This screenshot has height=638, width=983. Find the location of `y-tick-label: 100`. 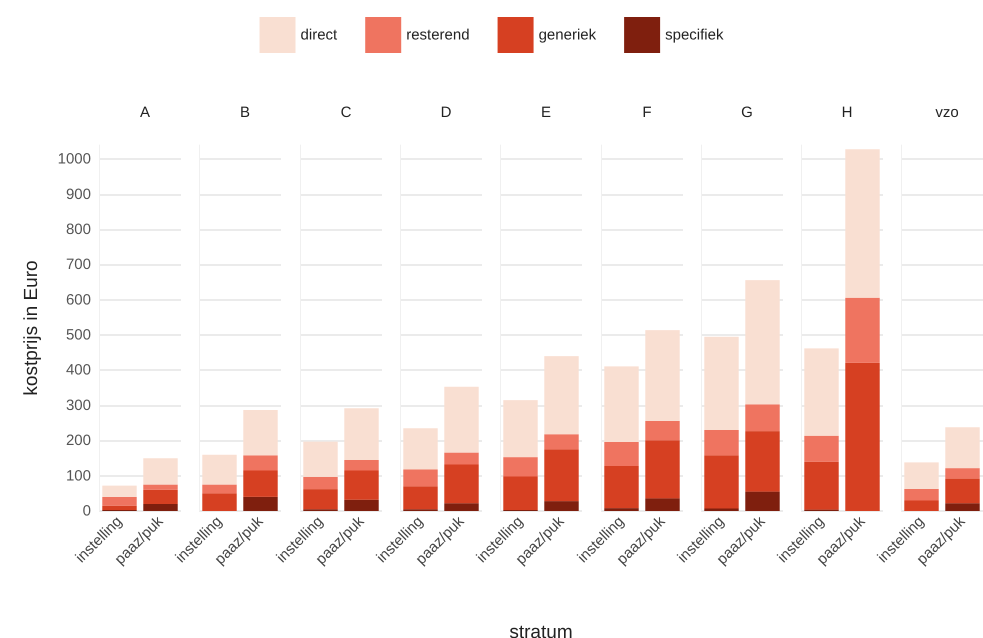

y-tick-label: 100 is located at coordinates (78, 475).